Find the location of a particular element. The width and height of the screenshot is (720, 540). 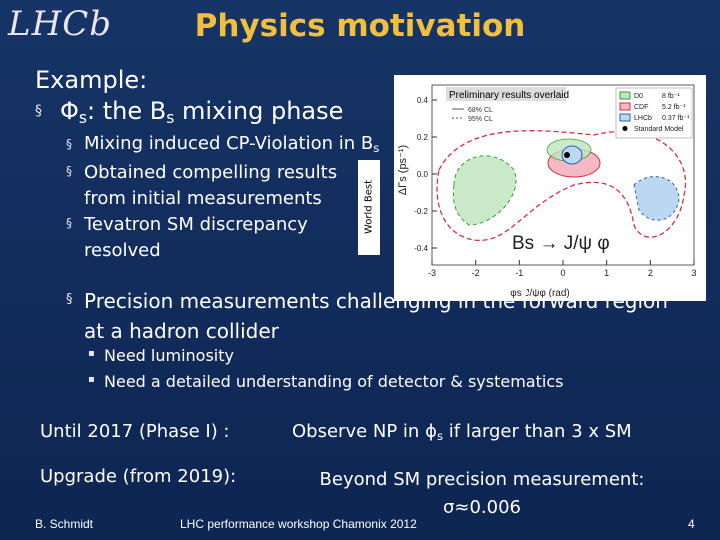

cl-label: 68% CL is located at coordinates (480, 110).